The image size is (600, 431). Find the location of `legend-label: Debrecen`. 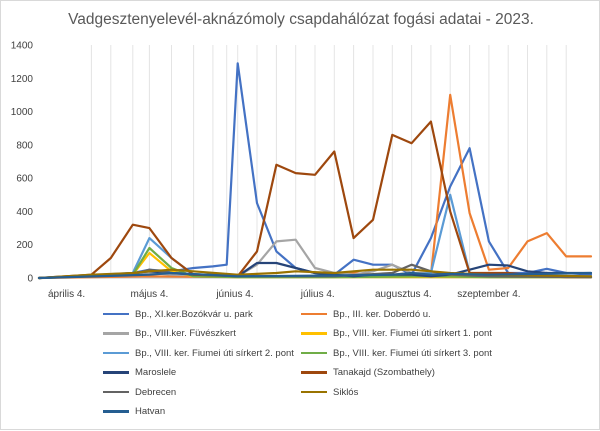

legend-label: Debrecen is located at coordinates (156, 392).